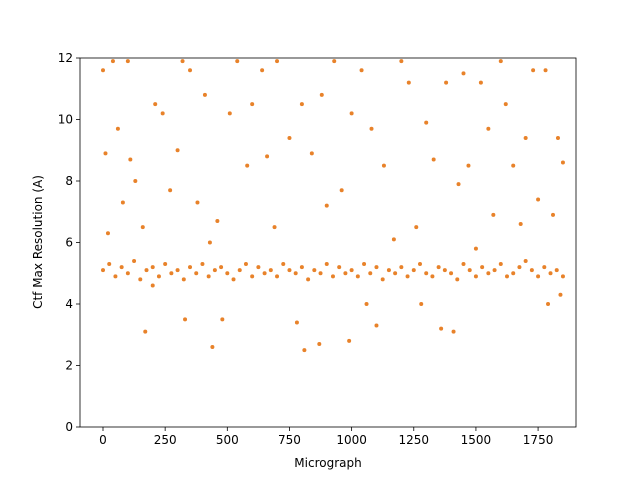 Image resolution: width=640 pixels, height=484 pixels. I want to click on y-tick-label: 4, so click(69, 304).